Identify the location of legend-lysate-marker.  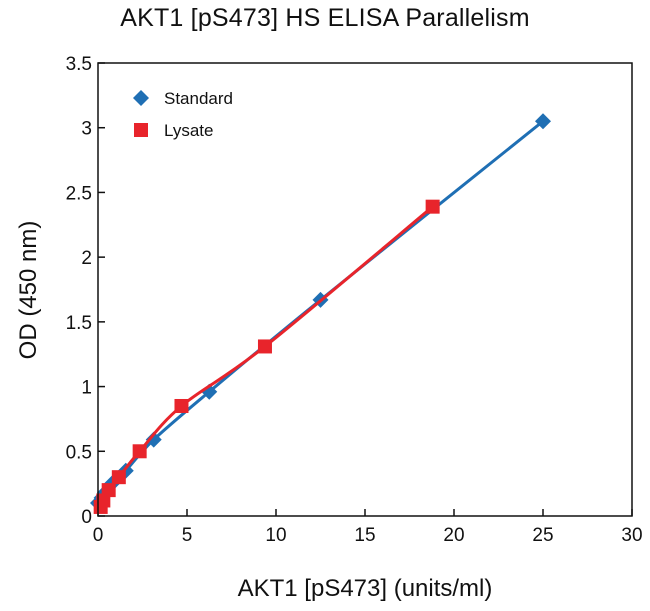
(141, 130).